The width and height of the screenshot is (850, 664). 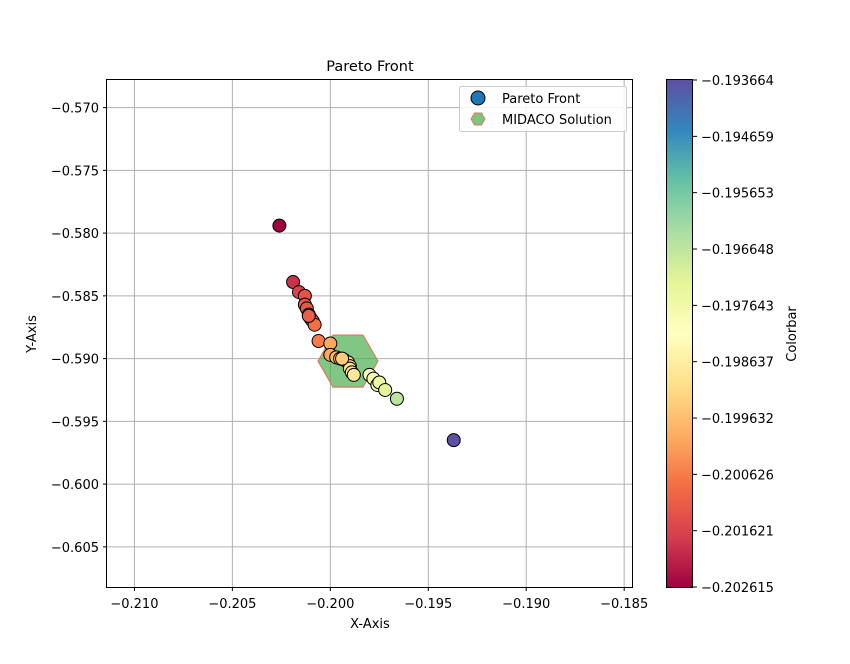 What do you see at coordinates (526, 604) in the screenshot?
I see `x-tick-label: −0.190` at bounding box center [526, 604].